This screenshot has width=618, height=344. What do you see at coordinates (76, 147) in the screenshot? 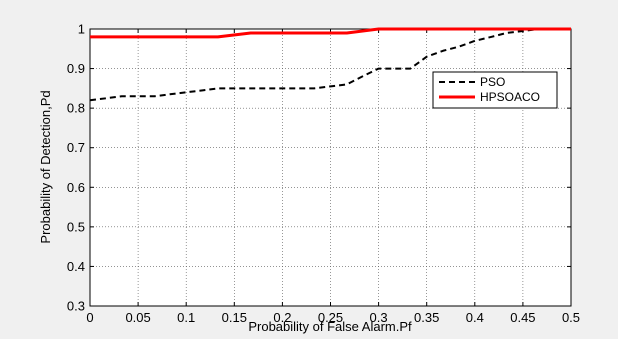
I see `y-tick-label: 0.7` at bounding box center [76, 147].